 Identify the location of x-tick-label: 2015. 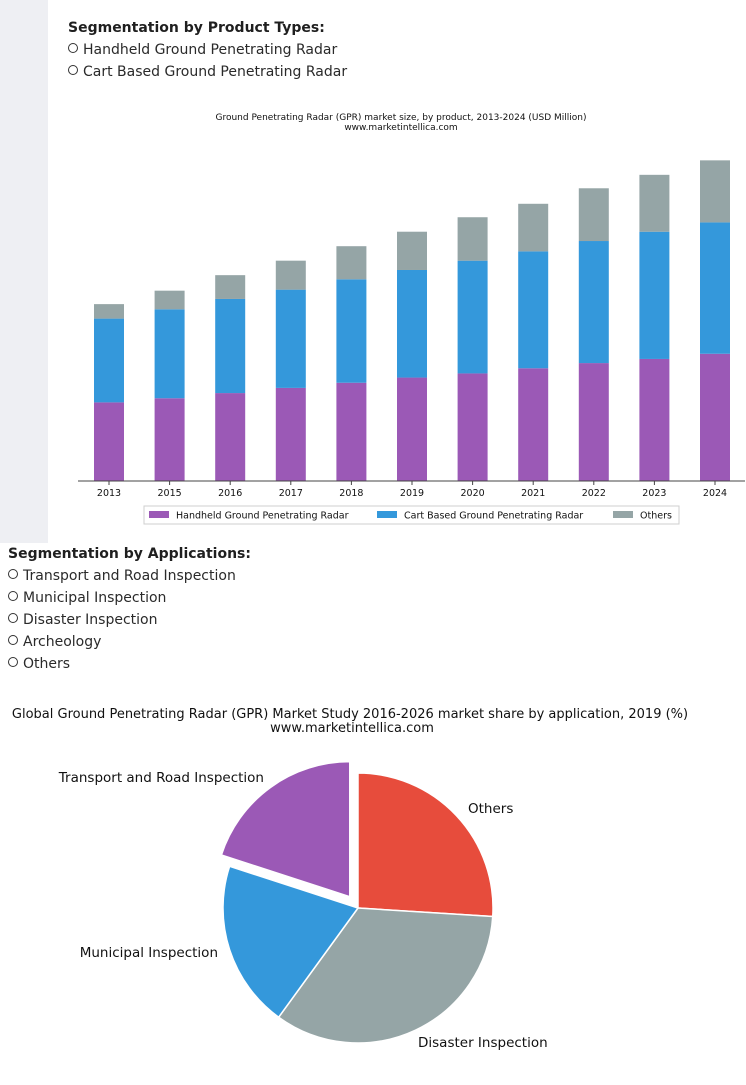
(170, 493).